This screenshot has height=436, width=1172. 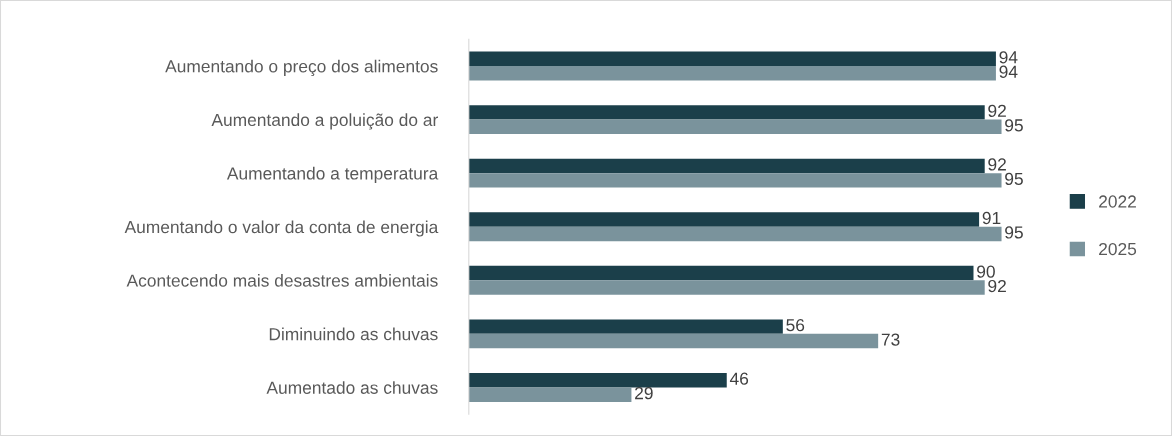 What do you see at coordinates (986, 271) in the screenshot?
I see `data-label: 90` at bounding box center [986, 271].